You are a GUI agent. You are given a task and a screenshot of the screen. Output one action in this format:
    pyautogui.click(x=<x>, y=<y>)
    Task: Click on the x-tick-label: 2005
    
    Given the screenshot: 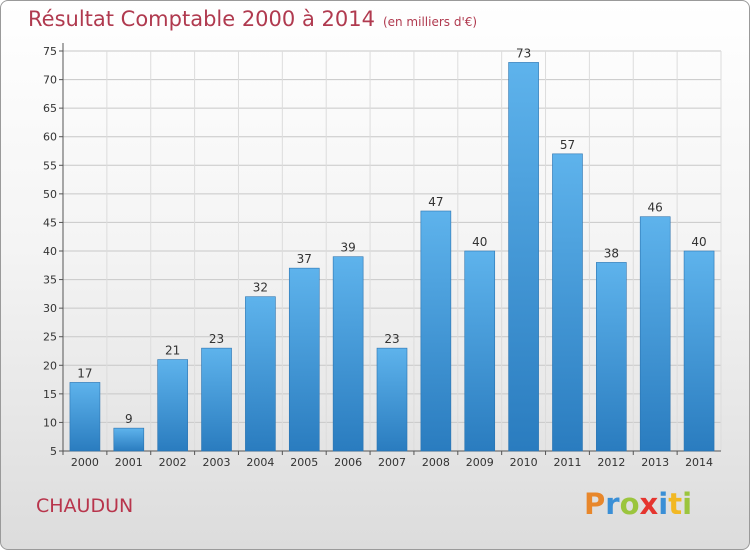 What is the action you would take?
    pyautogui.click(x=304, y=462)
    